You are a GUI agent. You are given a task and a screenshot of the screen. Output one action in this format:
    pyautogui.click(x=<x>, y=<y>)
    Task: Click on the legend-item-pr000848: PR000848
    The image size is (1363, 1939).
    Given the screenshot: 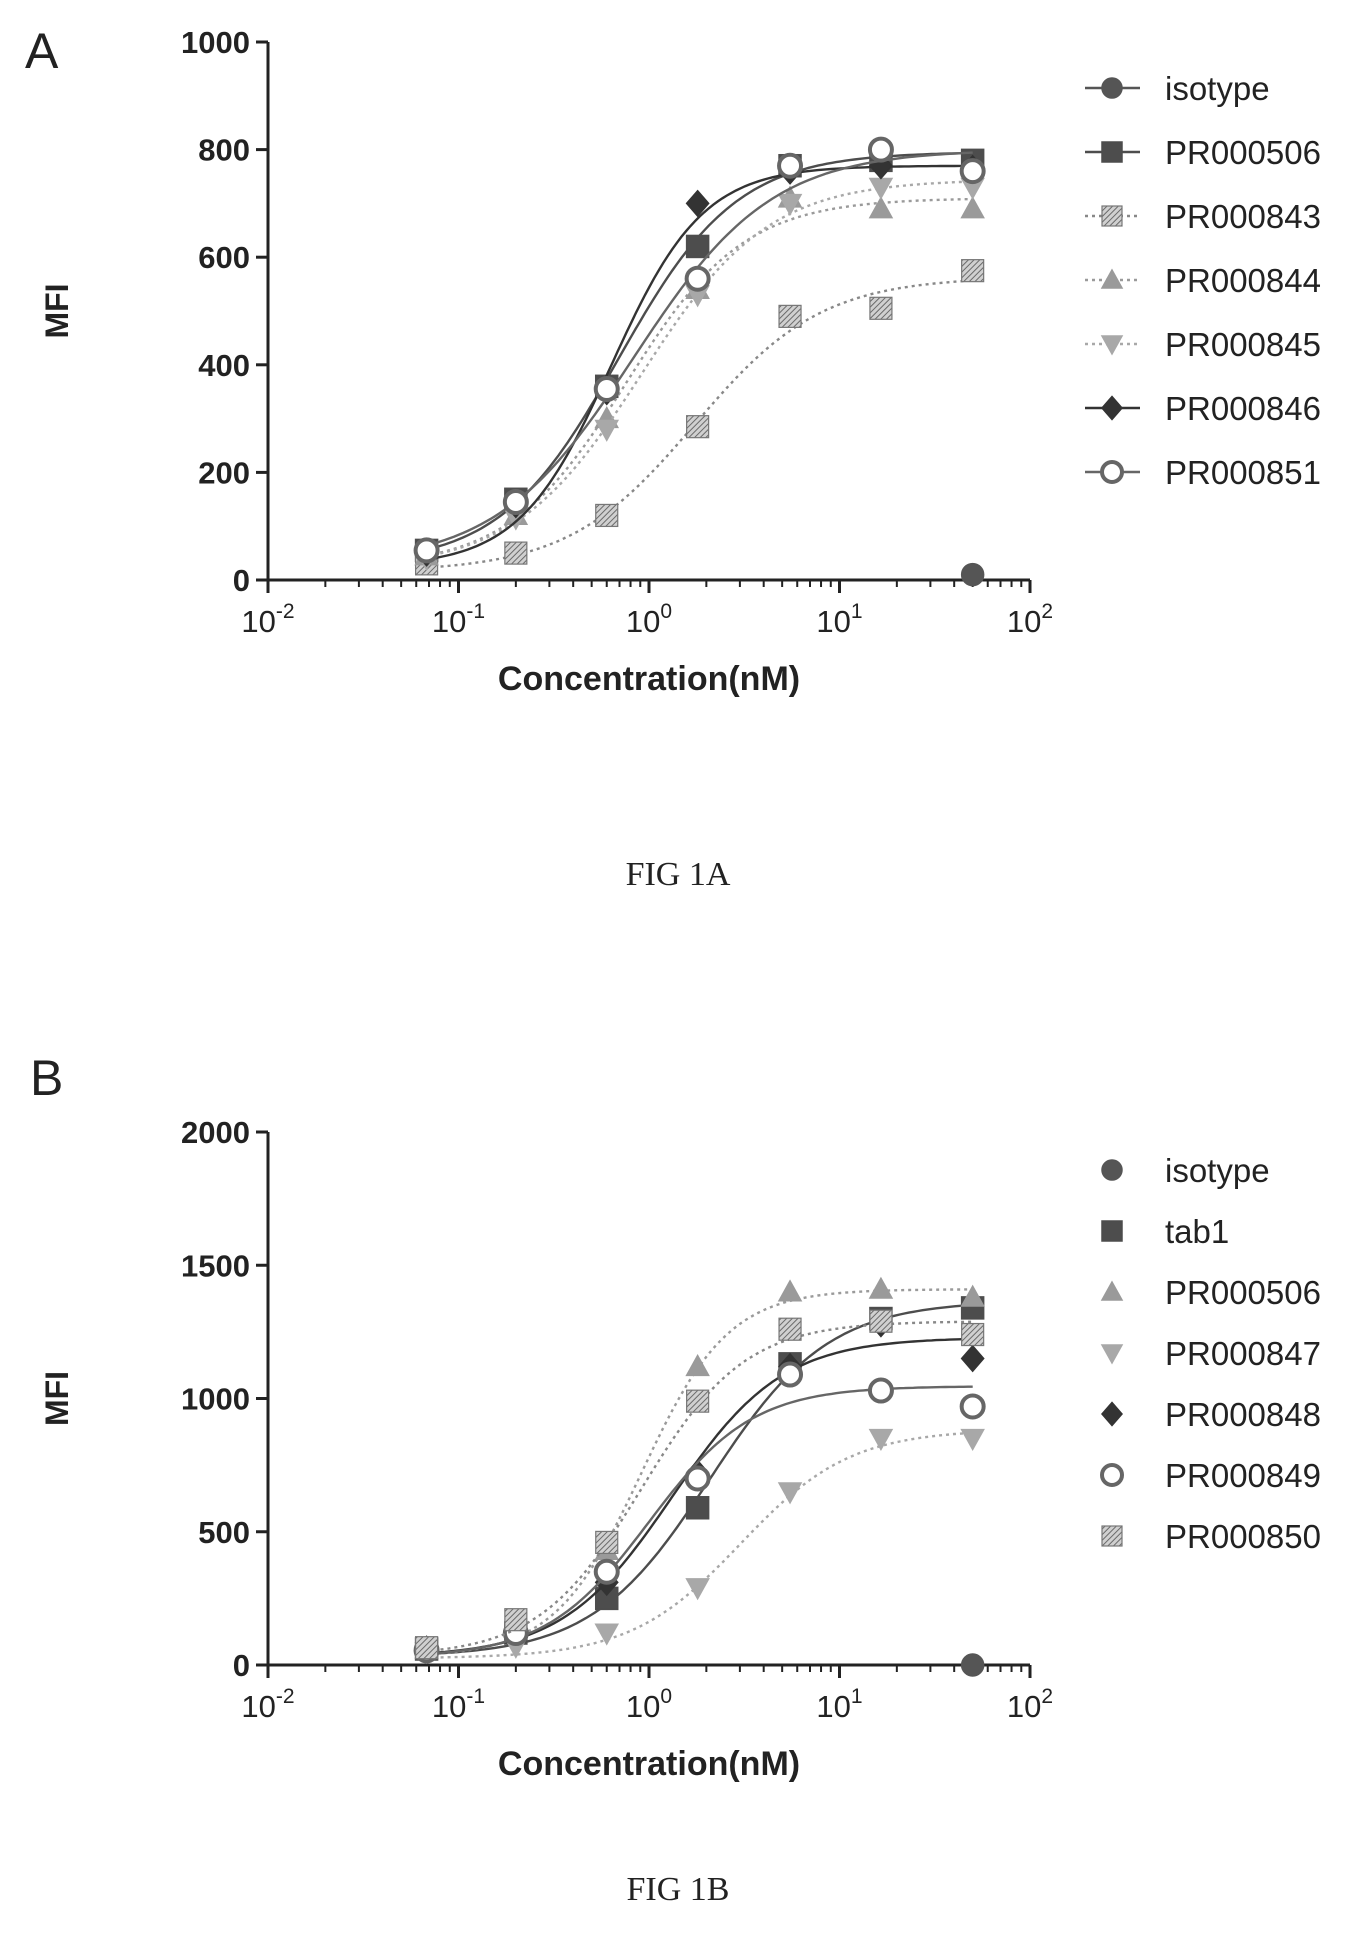 What is the action you would take?
    pyautogui.click(x=1211, y=1414)
    